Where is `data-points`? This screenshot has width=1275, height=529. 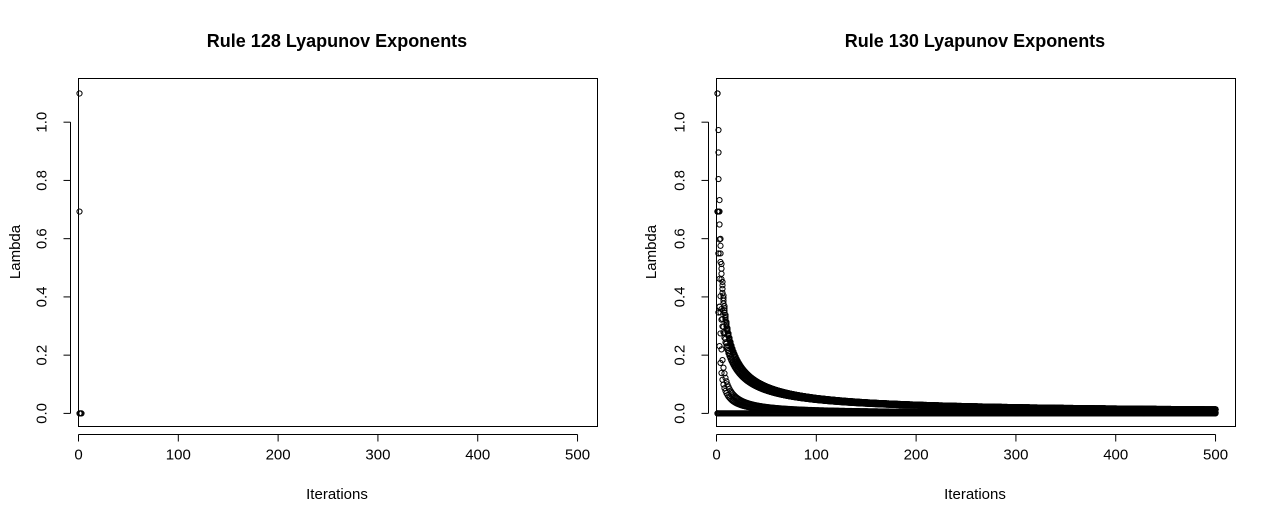 data-points is located at coordinates (80, 253).